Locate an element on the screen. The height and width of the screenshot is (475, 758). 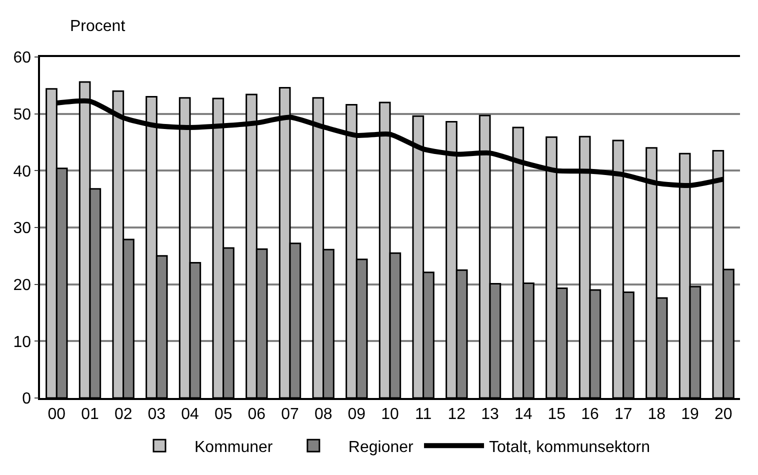
x-tick-label: 14 is located at coordinates (523, 414).